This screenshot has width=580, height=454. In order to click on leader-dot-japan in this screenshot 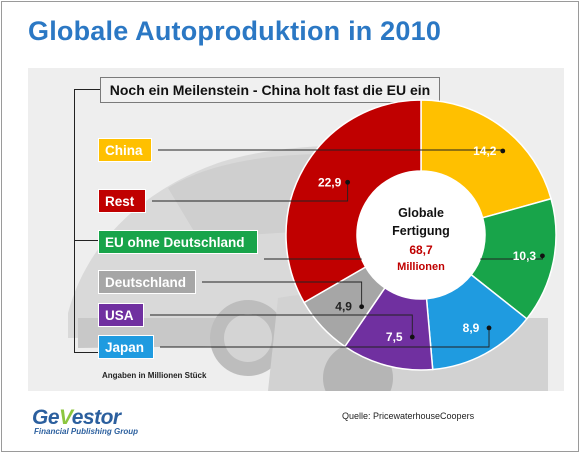, I will do `click(489, 328)`.